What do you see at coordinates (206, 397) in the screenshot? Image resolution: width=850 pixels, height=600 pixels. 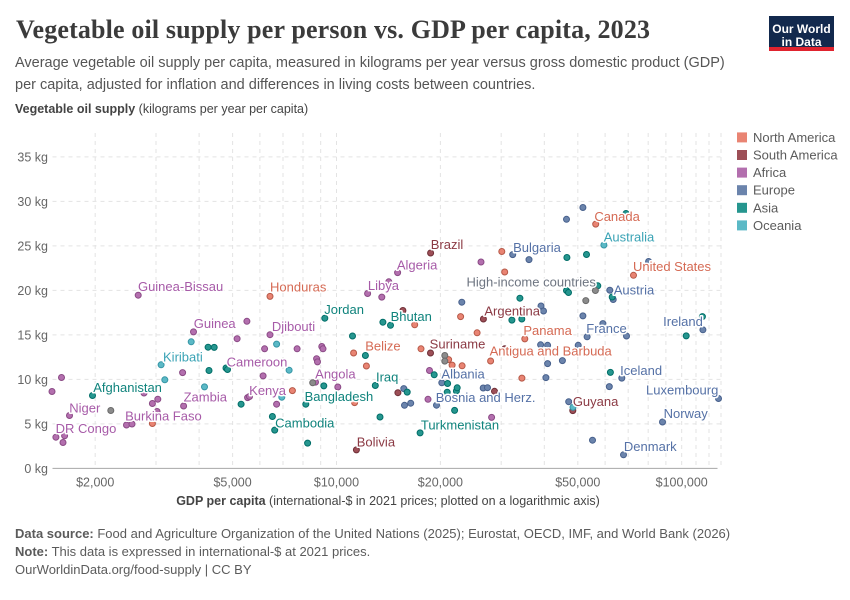 I see `svg-text: Zambia` at bounding box center [206, 397].